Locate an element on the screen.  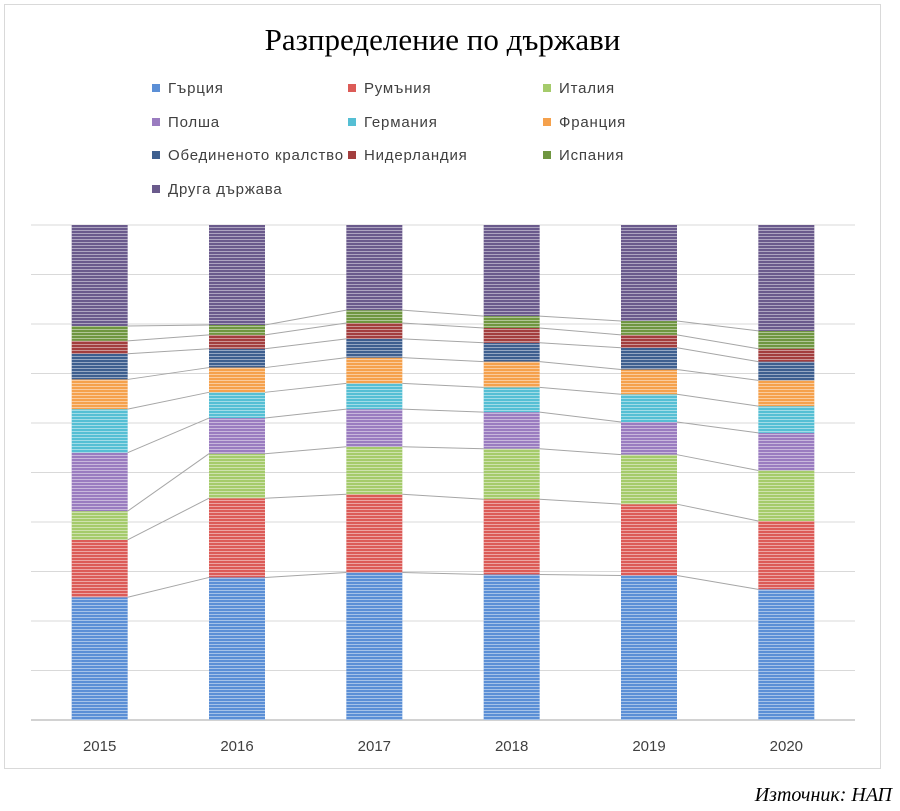
x-tick-label: 2015 is located at coordinates (99, 746).